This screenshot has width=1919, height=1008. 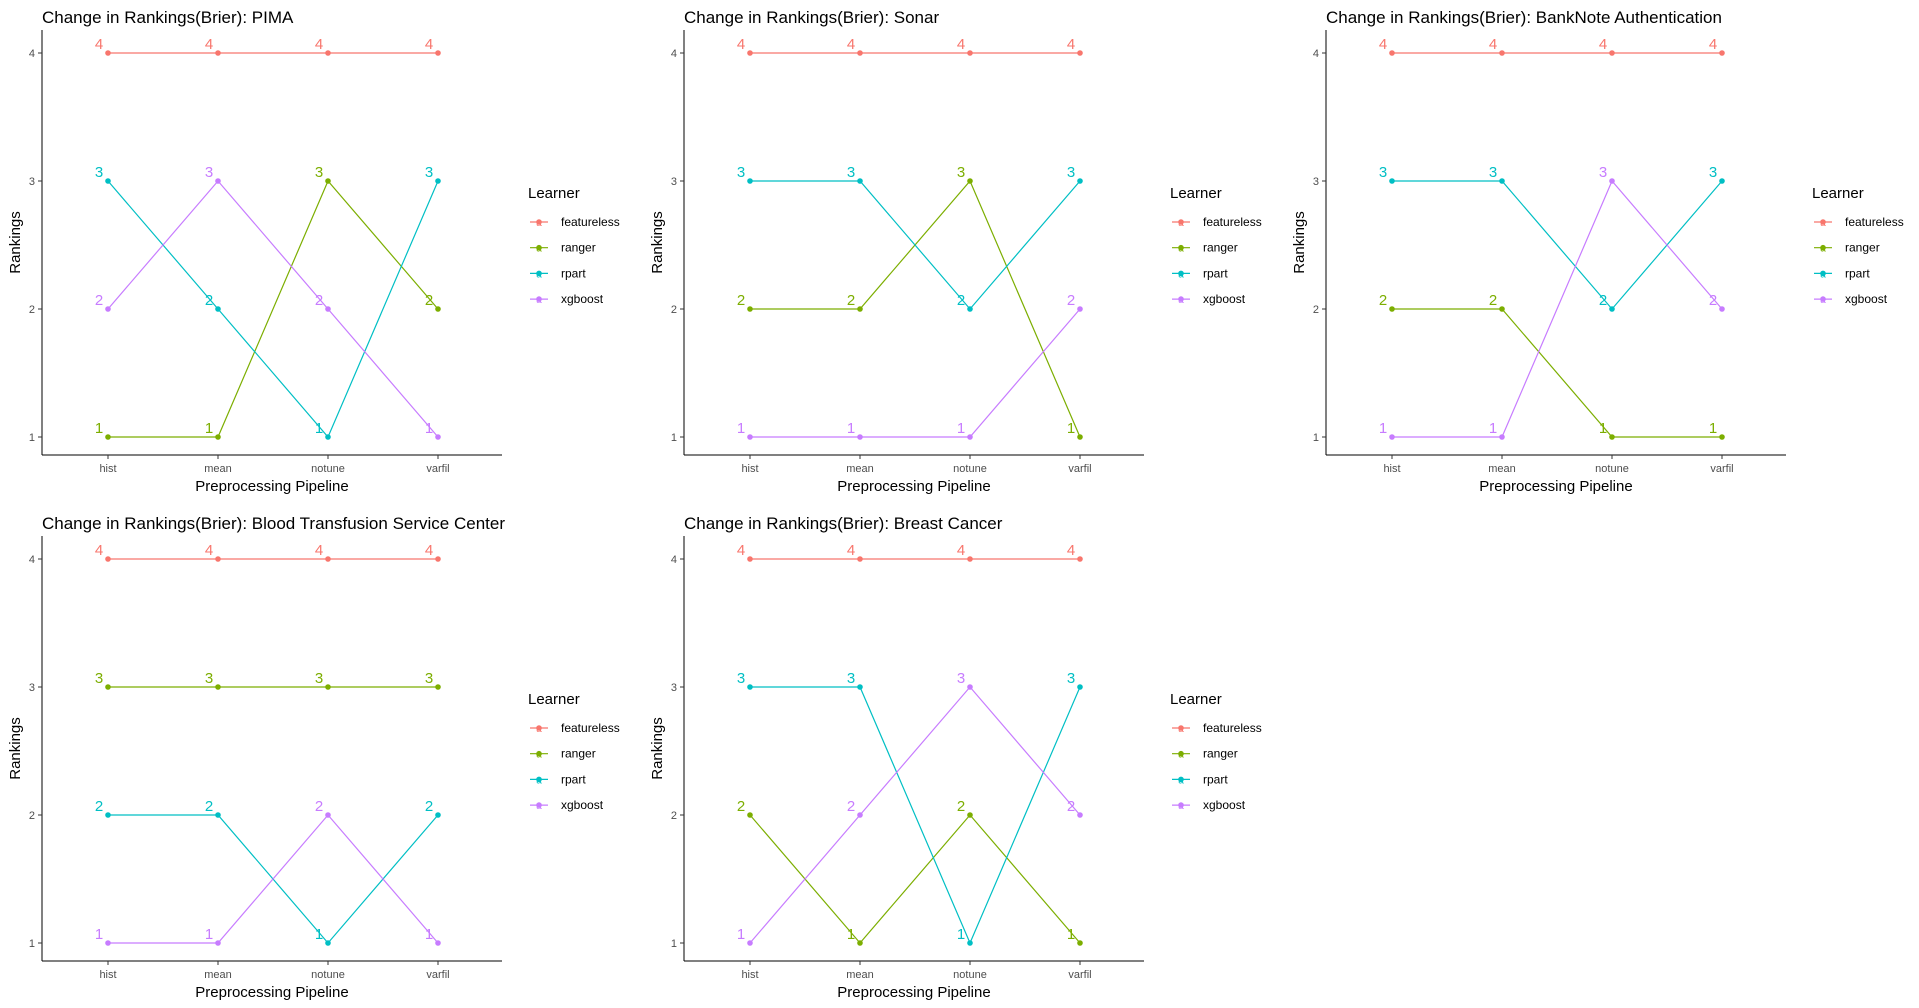 I want to click on data-label-ranger: 2, so click(x=1383, y=300).